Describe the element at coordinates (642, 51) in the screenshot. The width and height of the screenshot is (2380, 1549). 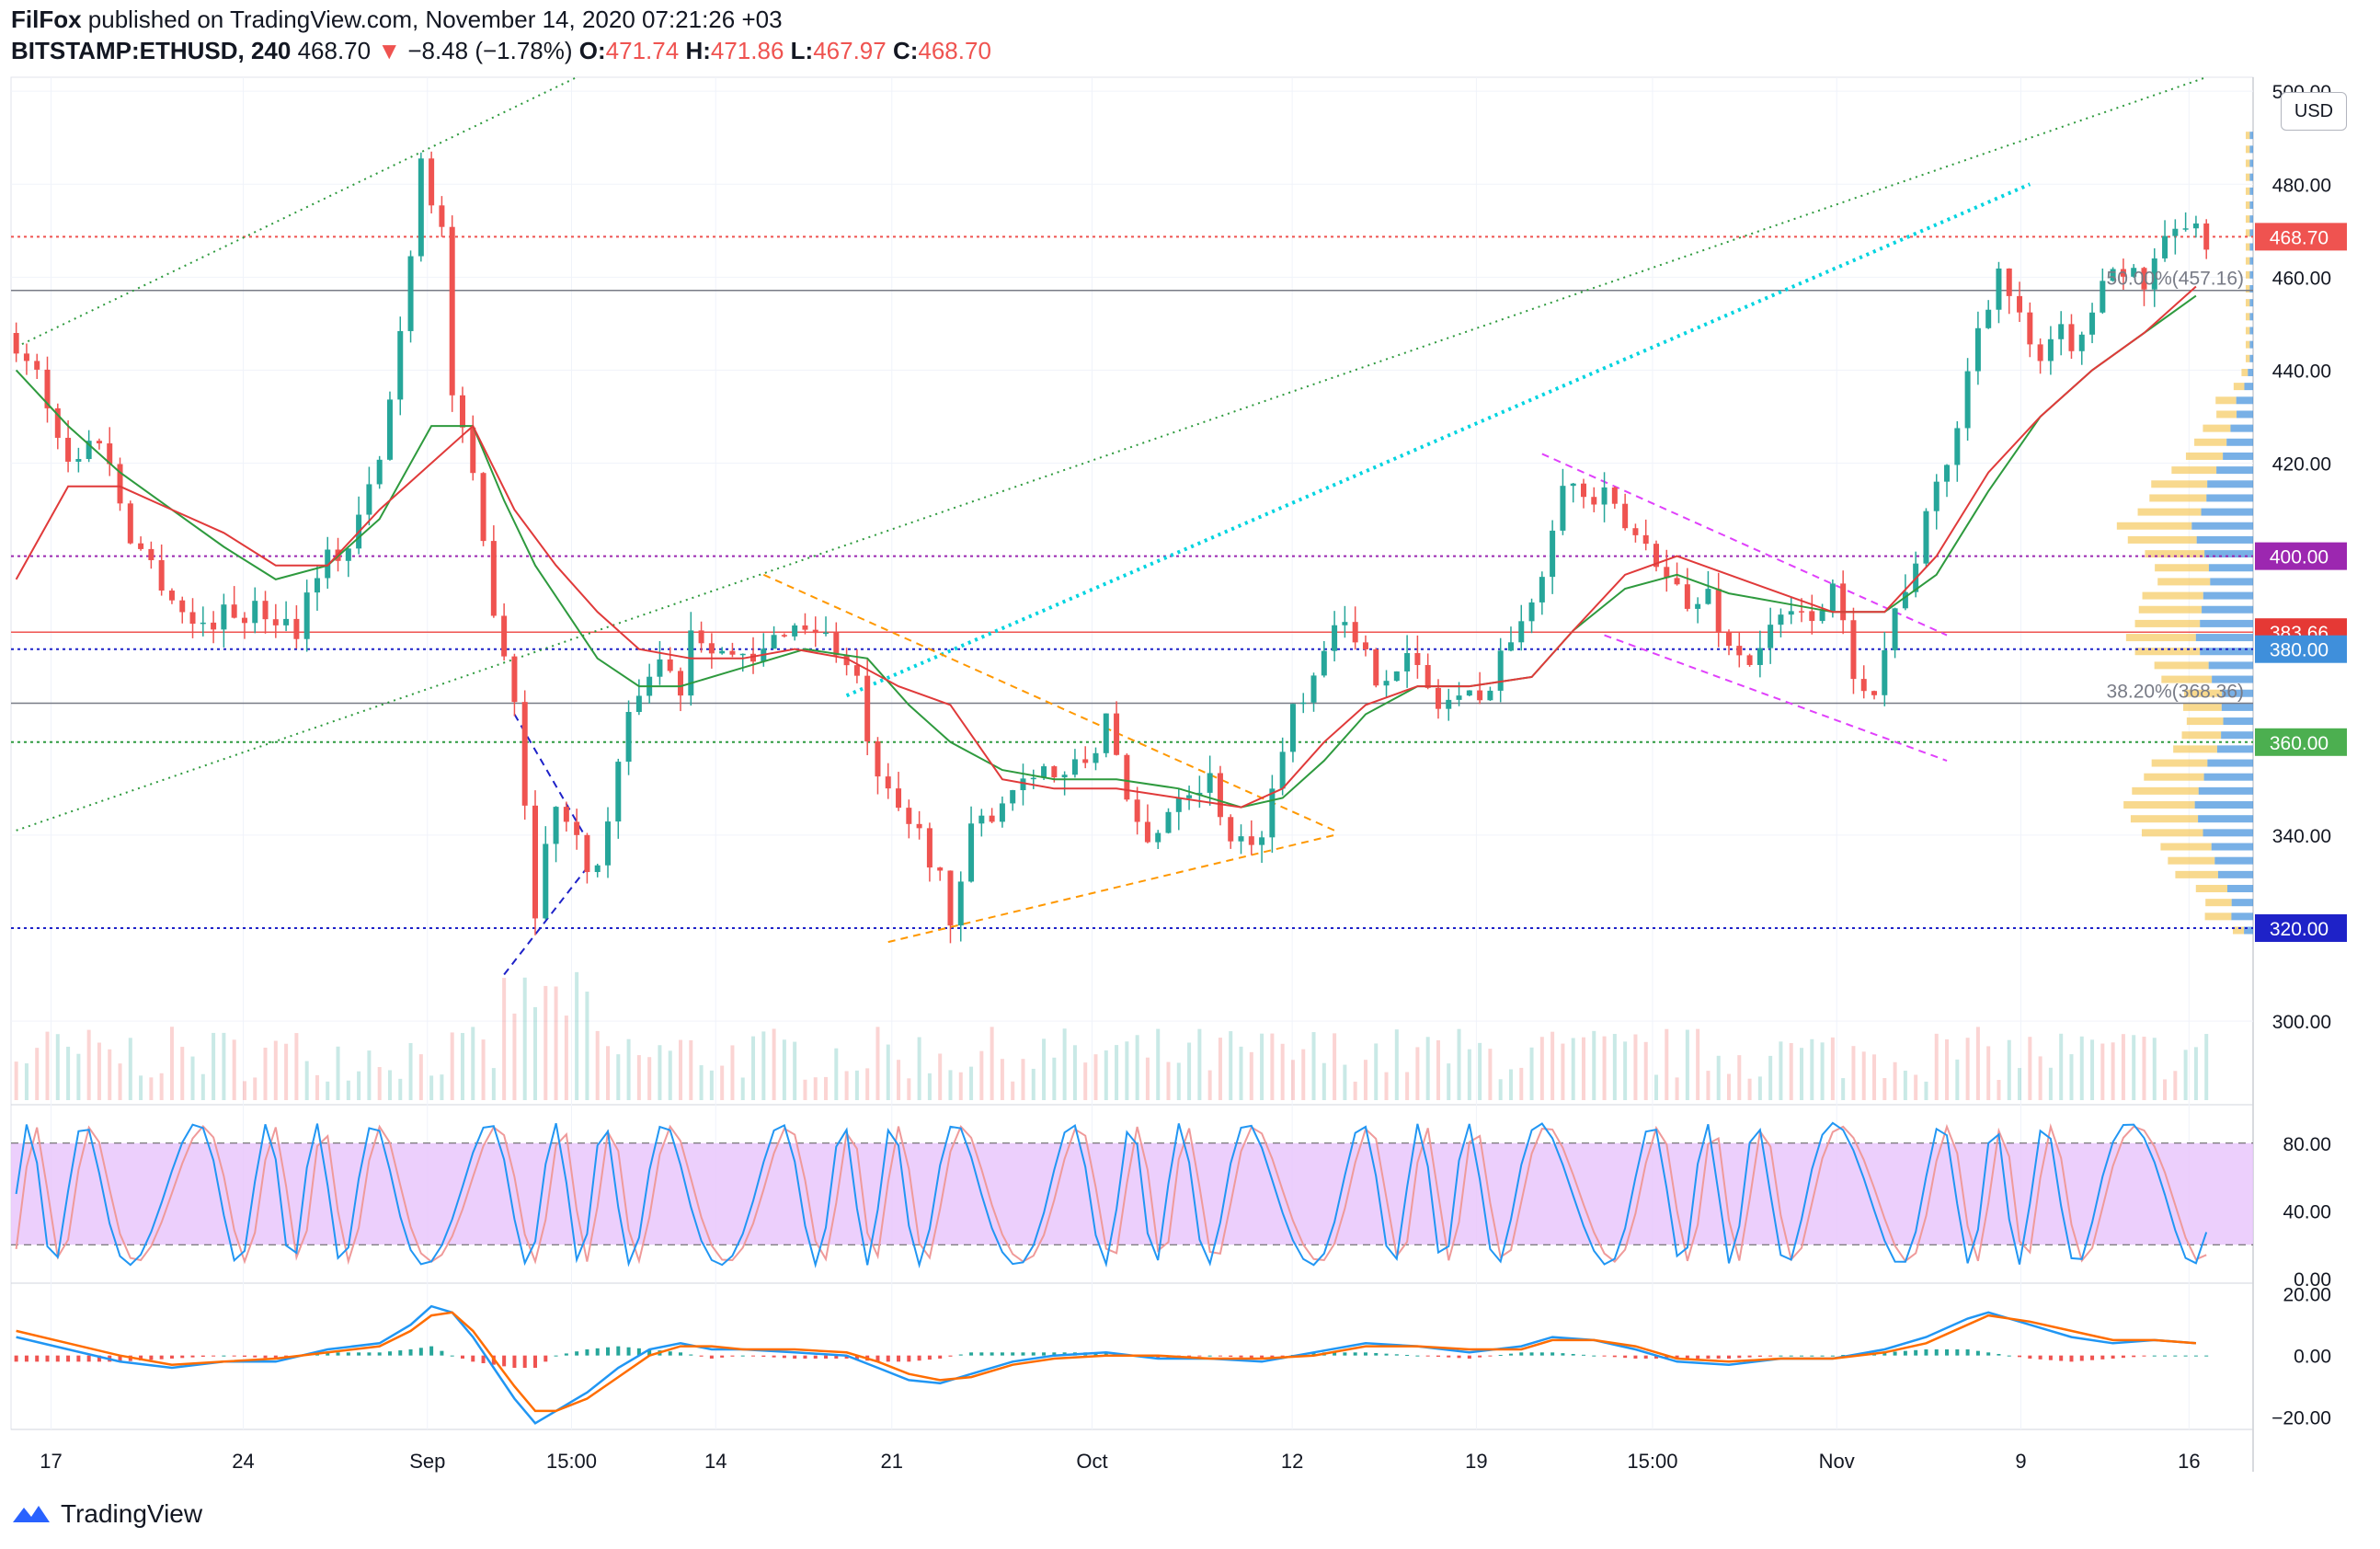
I see `open-value: 471.74` at that location.